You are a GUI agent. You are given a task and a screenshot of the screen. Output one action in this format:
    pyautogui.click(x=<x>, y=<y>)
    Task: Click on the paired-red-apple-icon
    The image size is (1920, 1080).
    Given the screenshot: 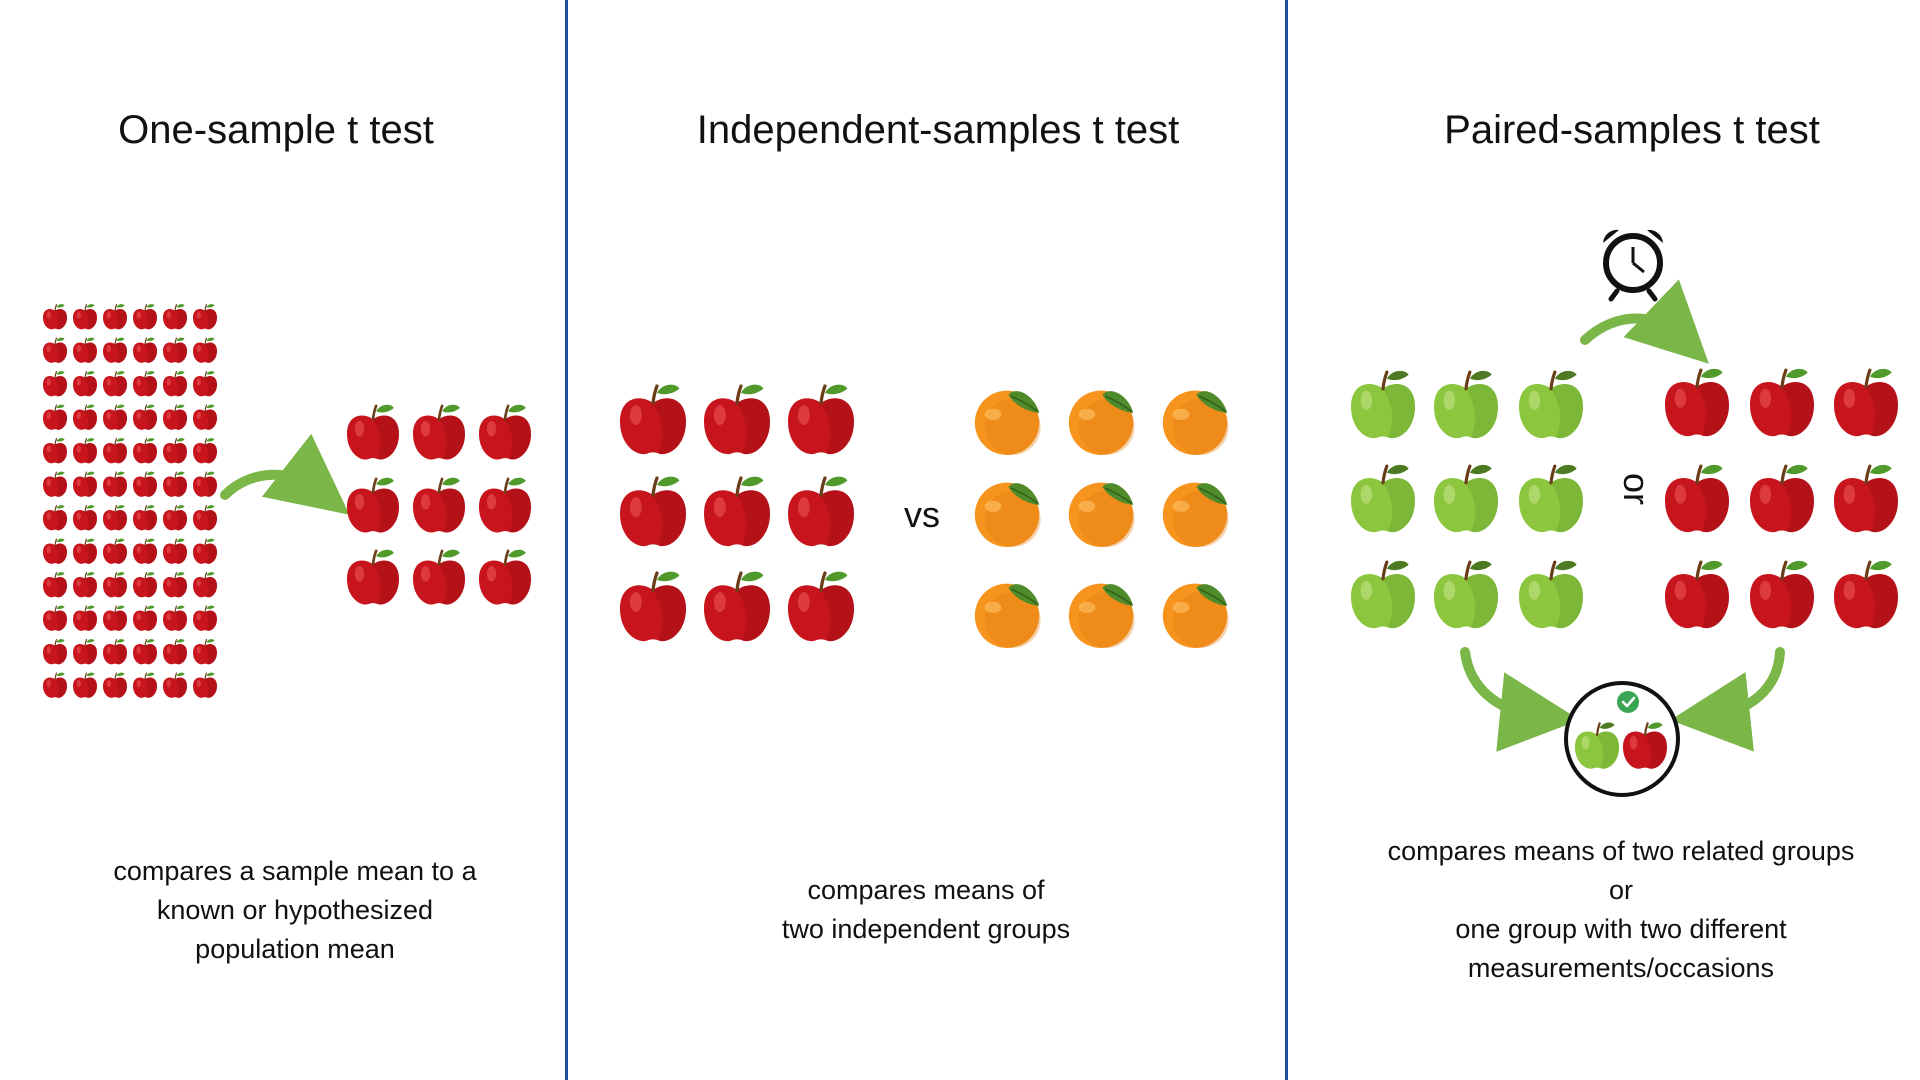 What is the action you would take?
    pyautogui.click(x=1645, y=745)
    